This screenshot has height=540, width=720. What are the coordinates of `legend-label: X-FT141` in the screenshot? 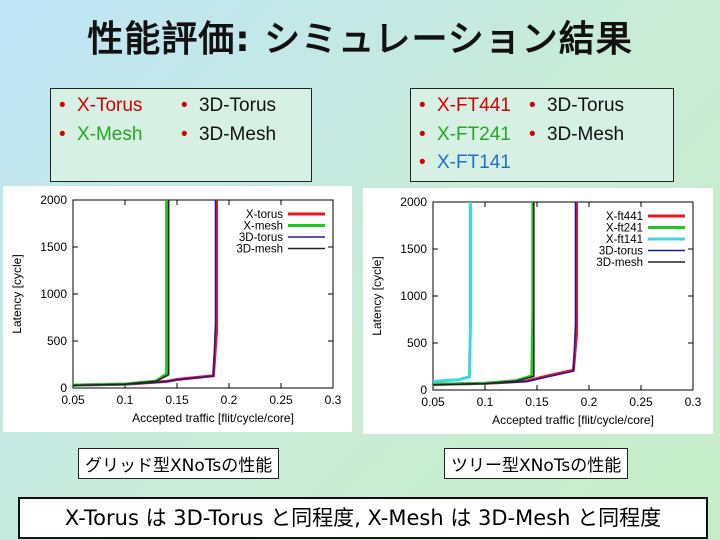 It's located at (473, 162).